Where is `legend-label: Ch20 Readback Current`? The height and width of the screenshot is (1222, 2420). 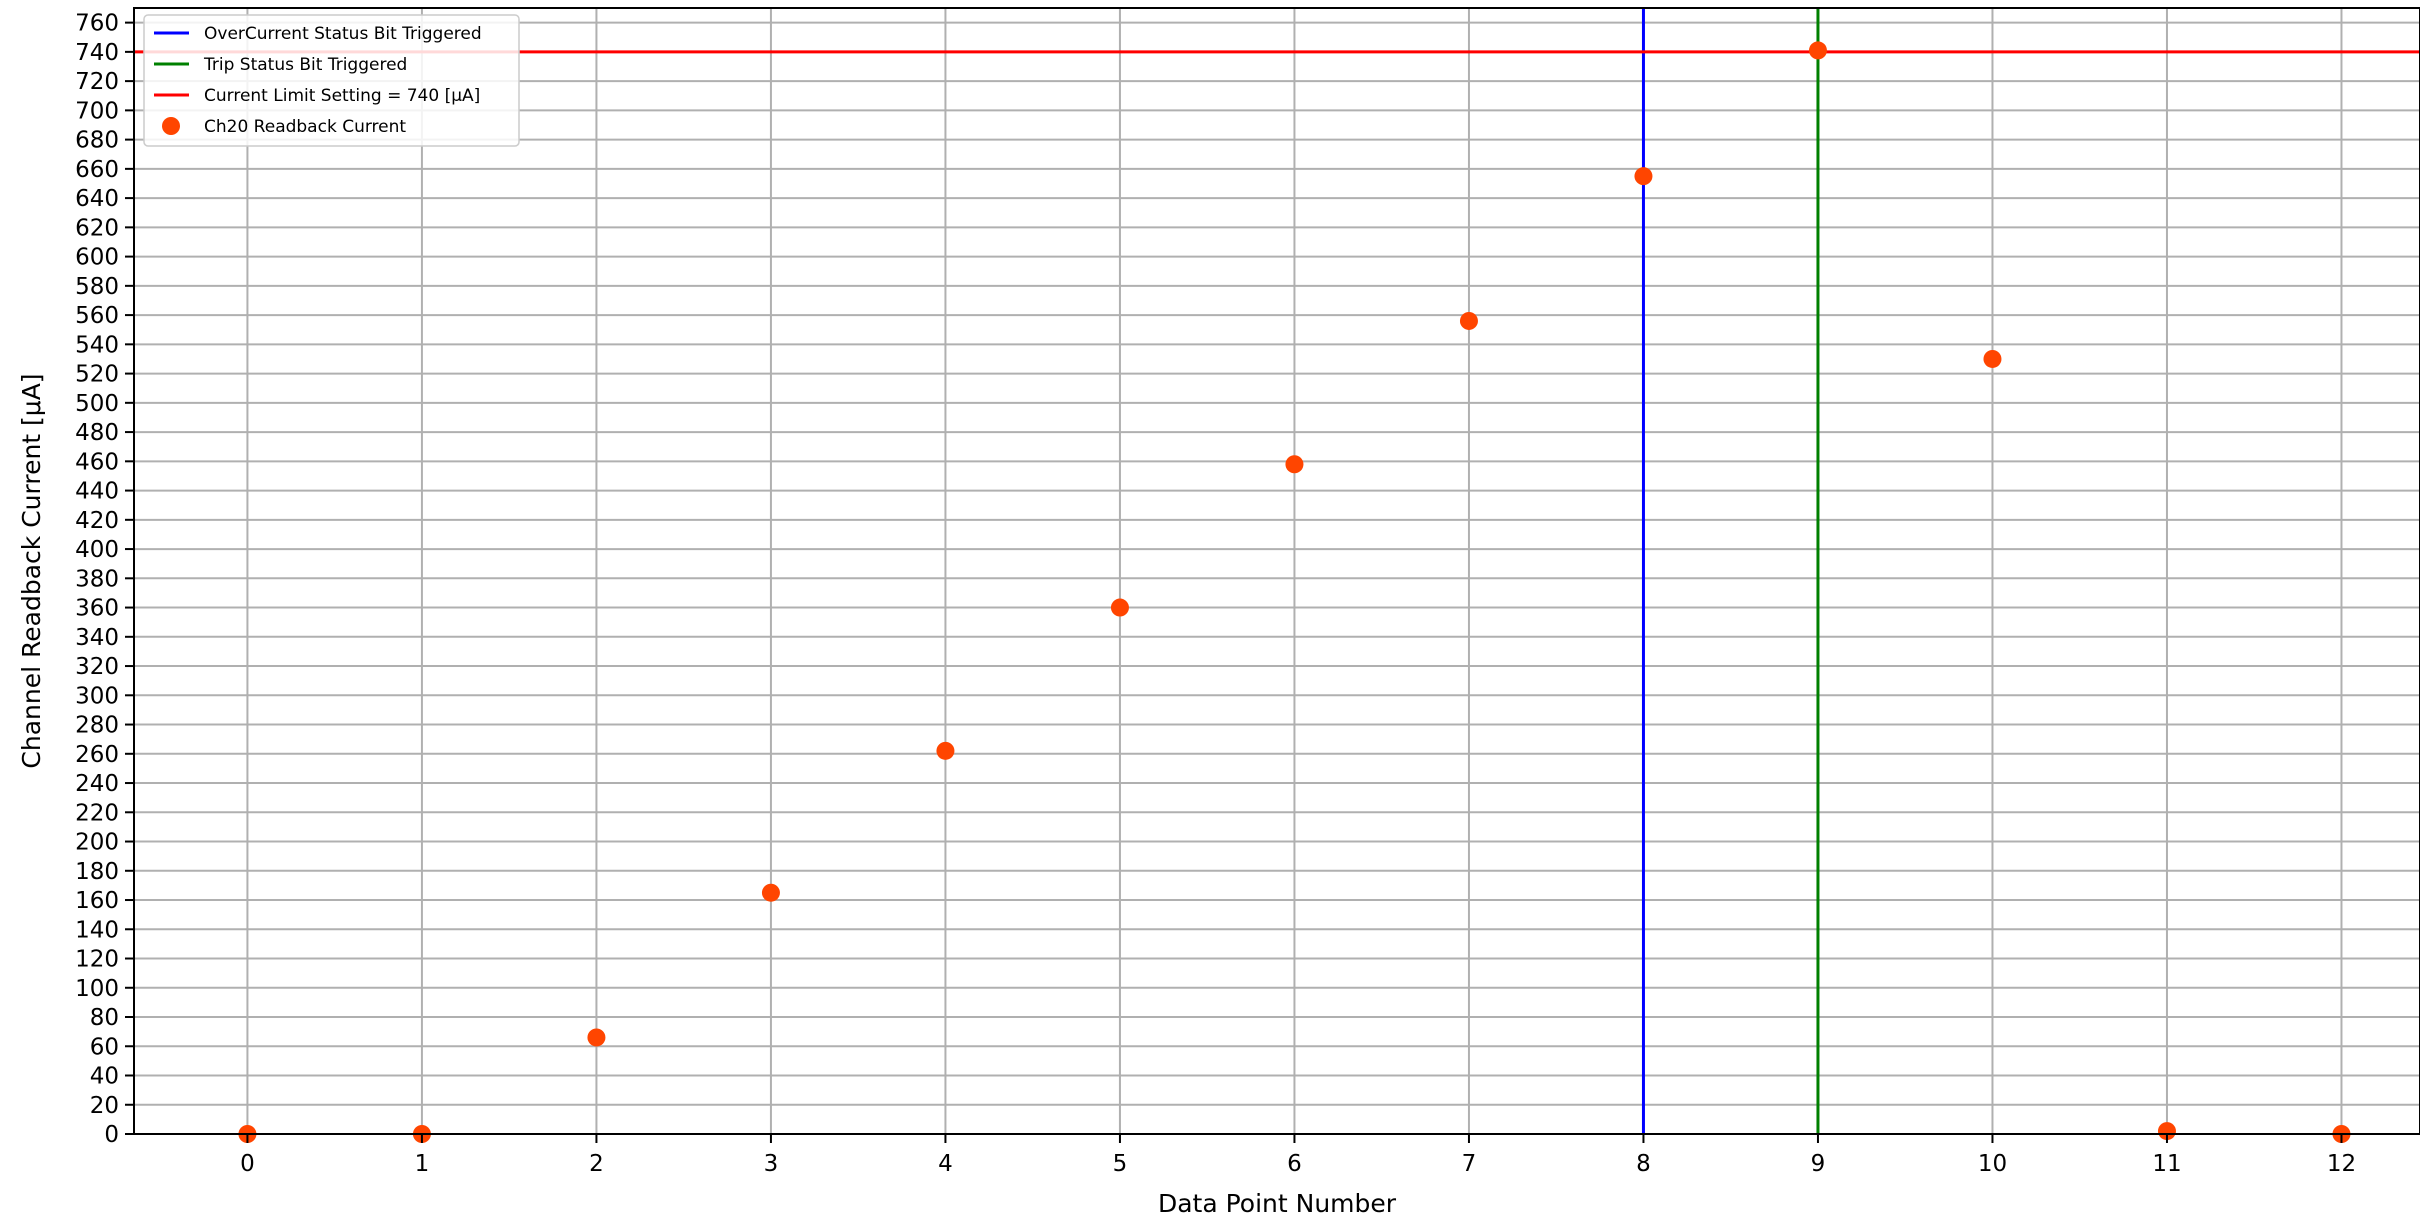 legend-label: Ch20 Readback Current is located at coordinates (305, 127).